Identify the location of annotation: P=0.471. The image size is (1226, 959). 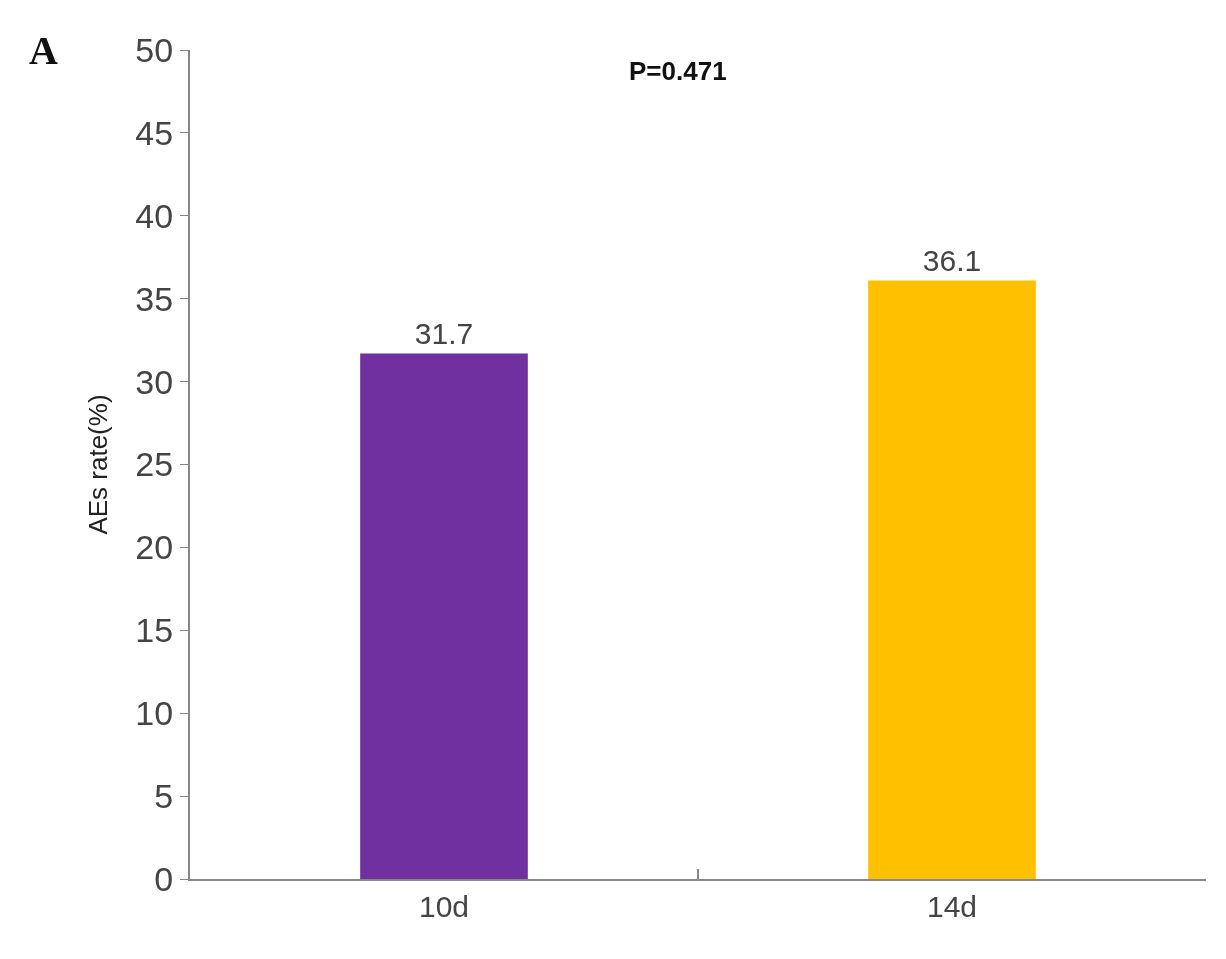
(678, 71).